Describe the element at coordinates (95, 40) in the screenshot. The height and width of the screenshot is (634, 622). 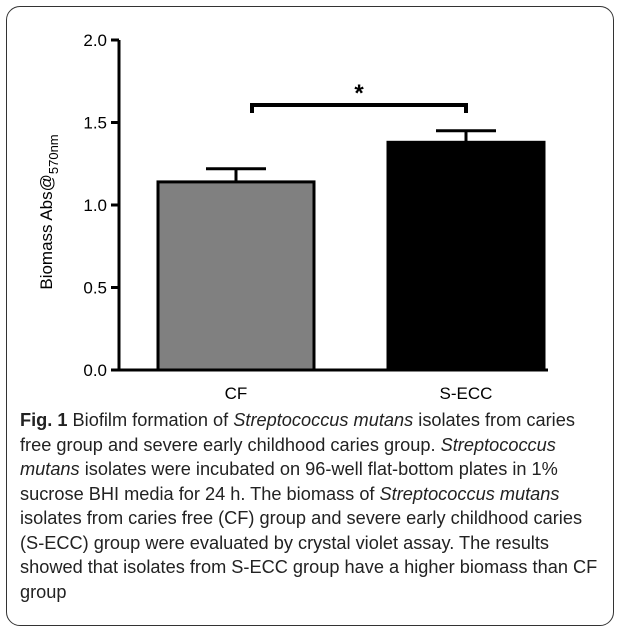
I see `y-tick-label: 2.0` at that location.